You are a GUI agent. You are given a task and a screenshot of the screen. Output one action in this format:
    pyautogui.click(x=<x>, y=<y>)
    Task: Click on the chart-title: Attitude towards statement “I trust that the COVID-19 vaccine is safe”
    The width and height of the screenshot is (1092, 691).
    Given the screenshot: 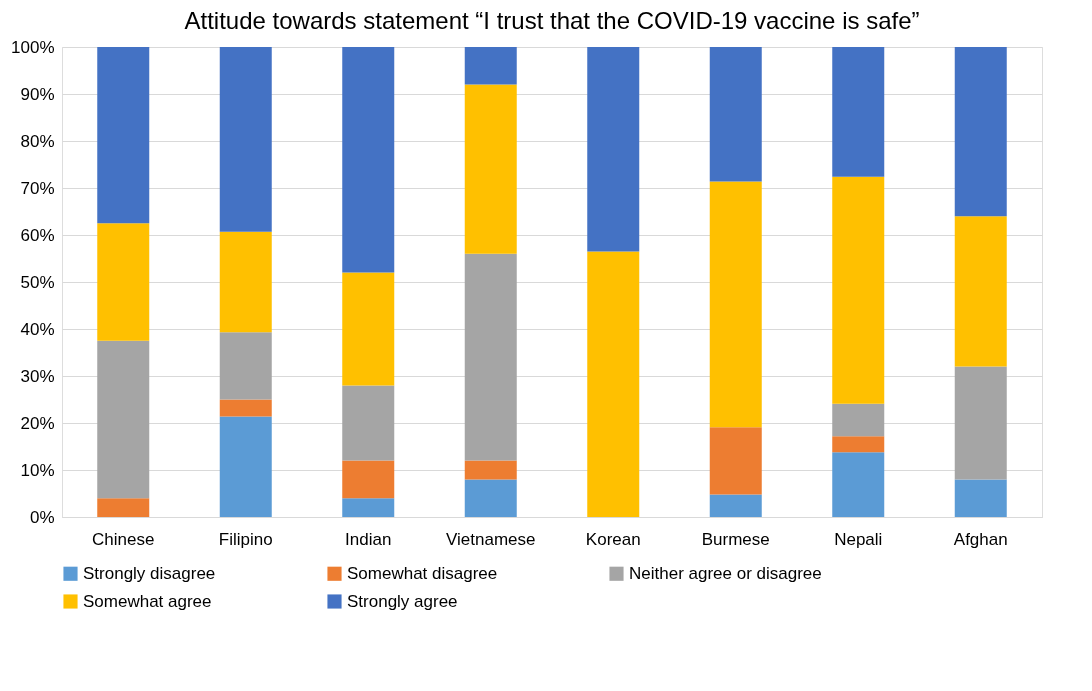 What is the action you would take?
    pyautogui.click(x=552, y=20)
    